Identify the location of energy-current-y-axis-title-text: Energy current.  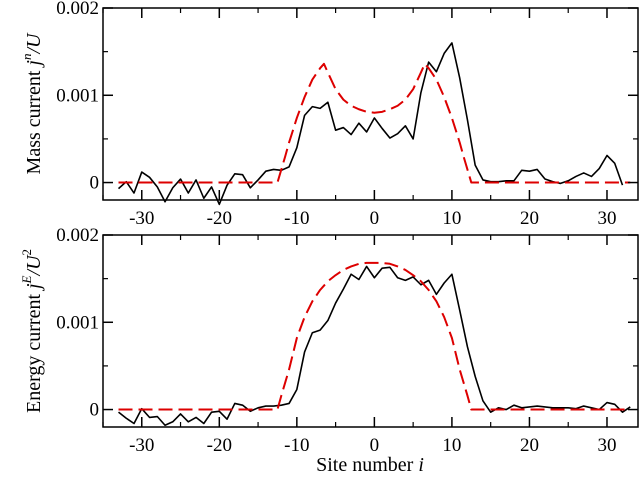
(34, 351).